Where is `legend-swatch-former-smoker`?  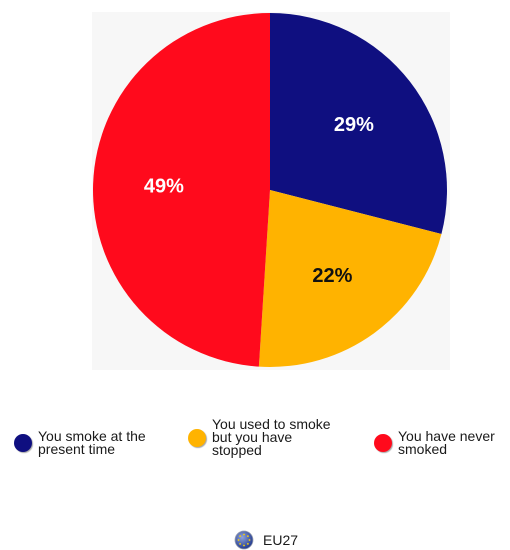
legend-swatch-former-smoker is located at coordinates (197, 437).